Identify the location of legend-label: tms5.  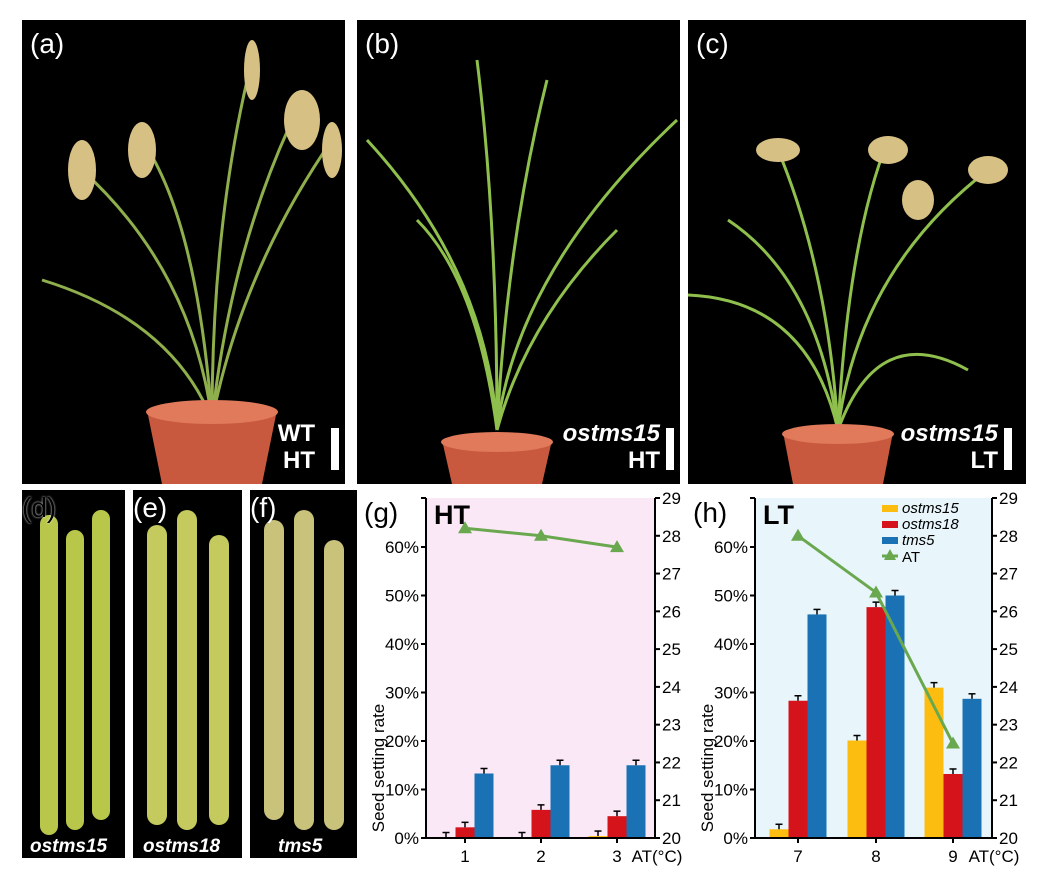
(918, 540).